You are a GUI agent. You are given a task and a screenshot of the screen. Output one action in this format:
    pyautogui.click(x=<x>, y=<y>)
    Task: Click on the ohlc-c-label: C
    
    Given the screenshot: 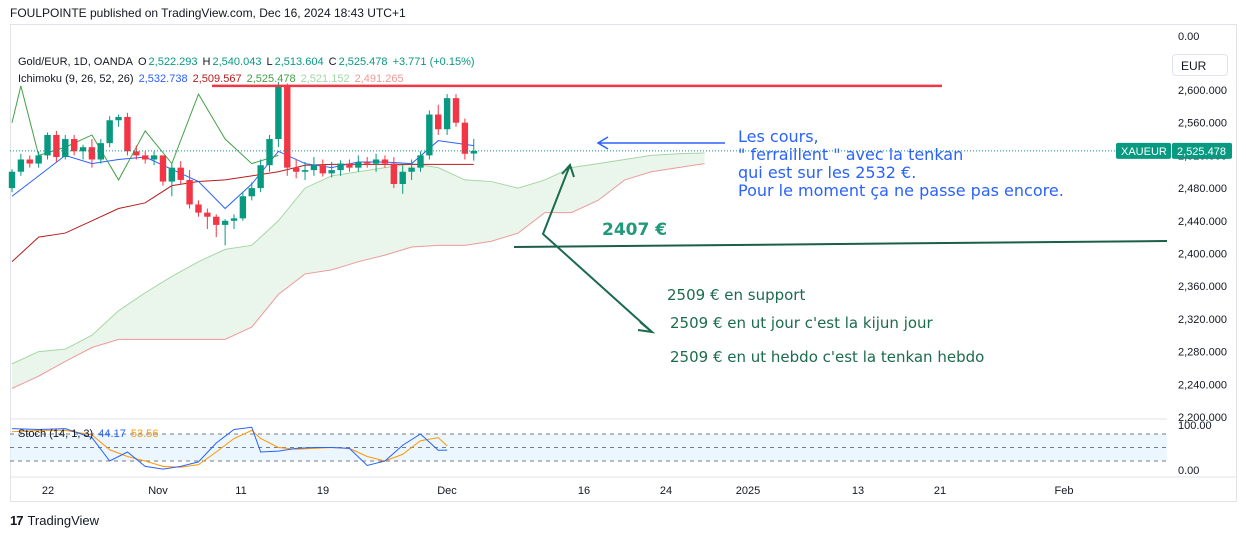 What is the action you would take?
    pyautogui.click(x=332, y=62)
    